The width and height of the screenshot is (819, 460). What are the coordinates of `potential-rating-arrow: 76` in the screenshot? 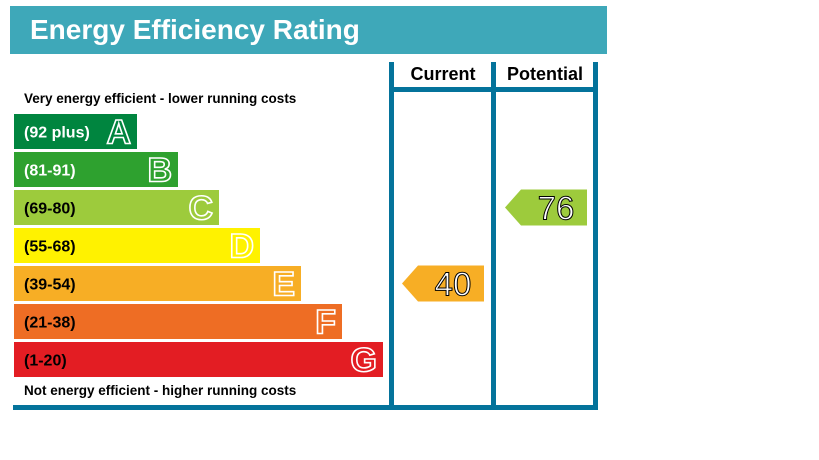 It's located at (546, 208).